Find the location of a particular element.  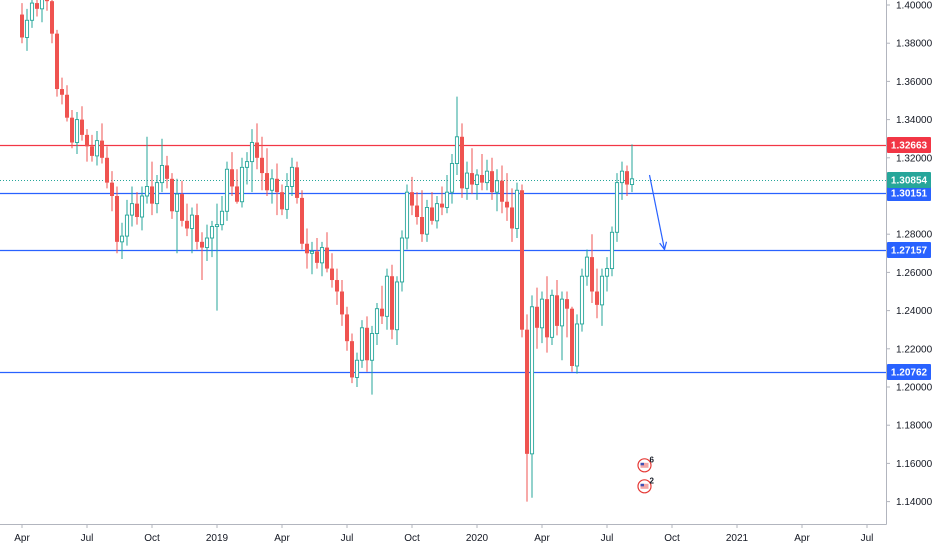

level-badge-1.20762: 1.20762 is located at coordinates (909, 372).